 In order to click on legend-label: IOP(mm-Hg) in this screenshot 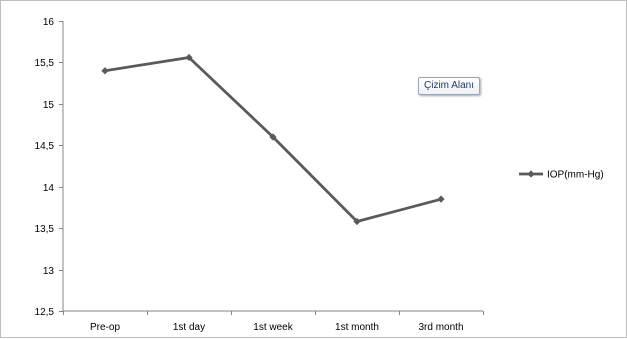, I will do `click(575, 175)`.